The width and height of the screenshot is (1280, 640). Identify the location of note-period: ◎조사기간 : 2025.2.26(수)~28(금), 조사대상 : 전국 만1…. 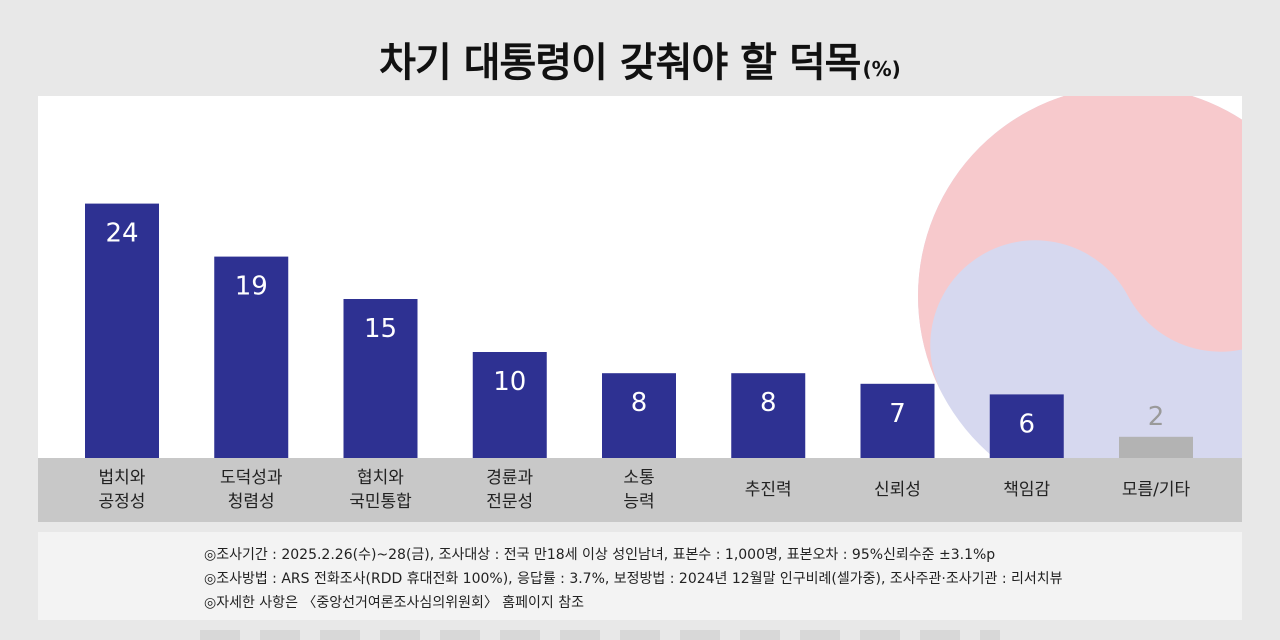
(600, 555).